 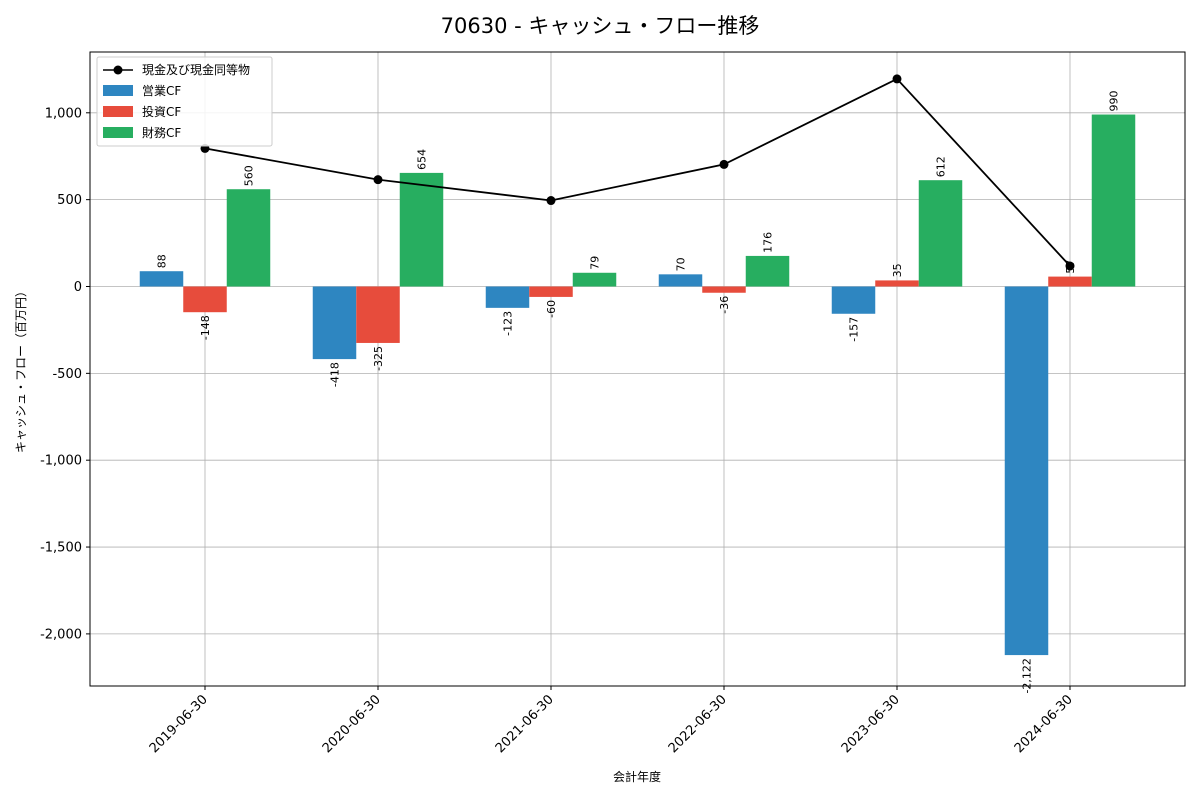 What do you see at coordinates (637, 776) in the screenshot?
I see `x-axis-title: 会計年度` at bounding box center [637, 776].